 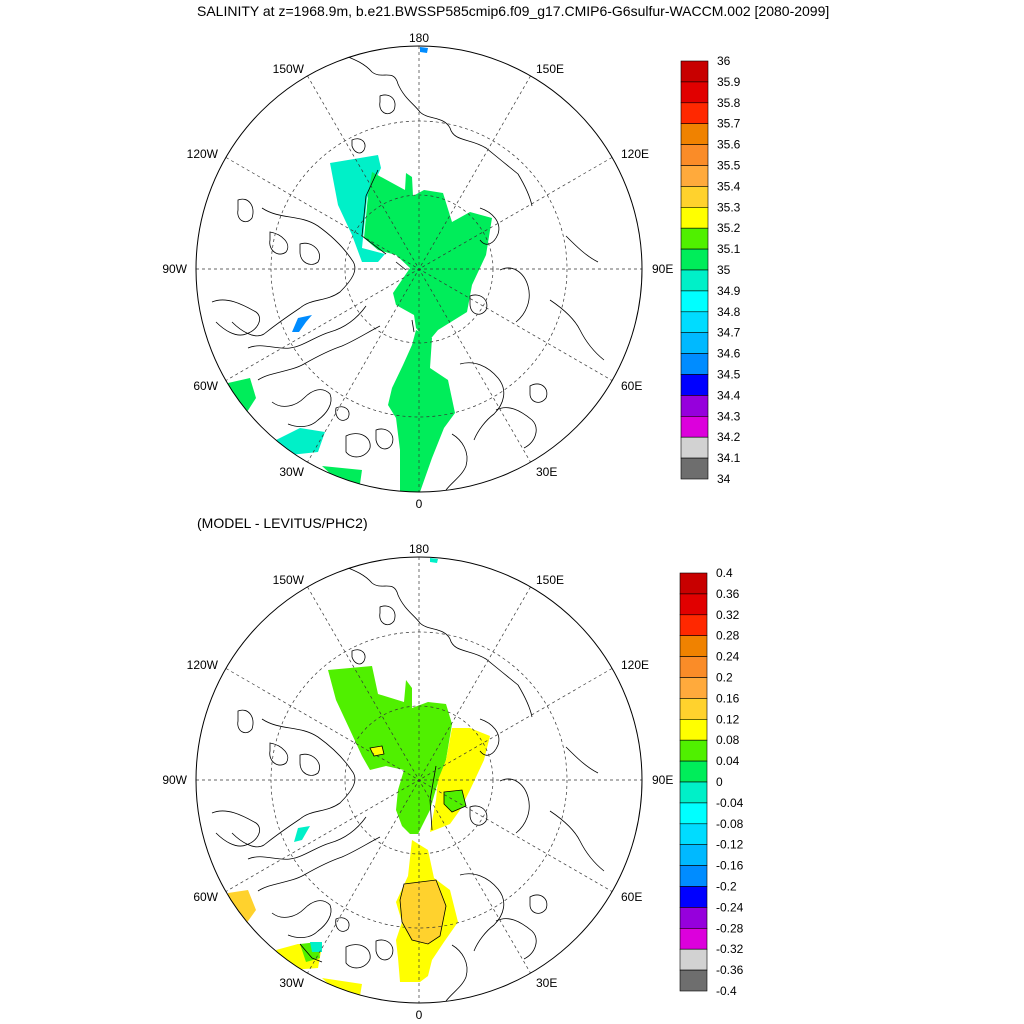 I want to click on diff-field-central-green, so click(x=390, y=750).